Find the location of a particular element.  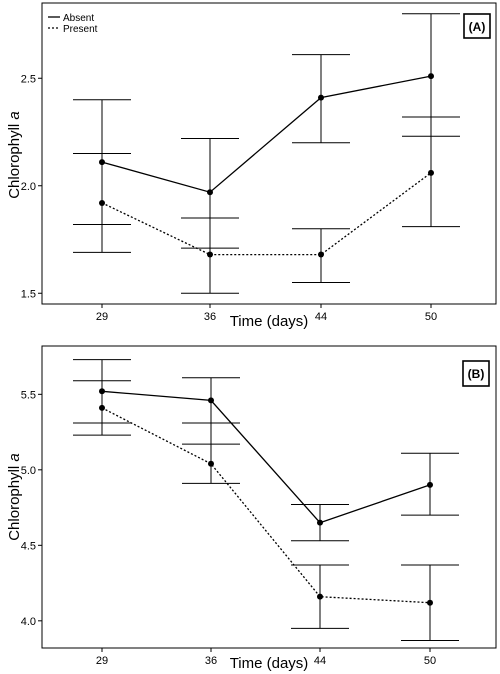

y-axis-ticks: 4.0 4.5 5.0 5.5 is located at coordinates (31, 508).